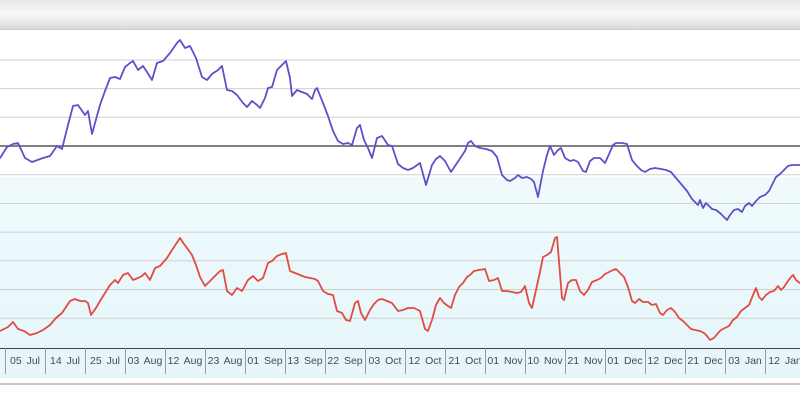 The image size is (800, 400). I want to click on x-axis-label: 25 Jul, so click(105, 361).